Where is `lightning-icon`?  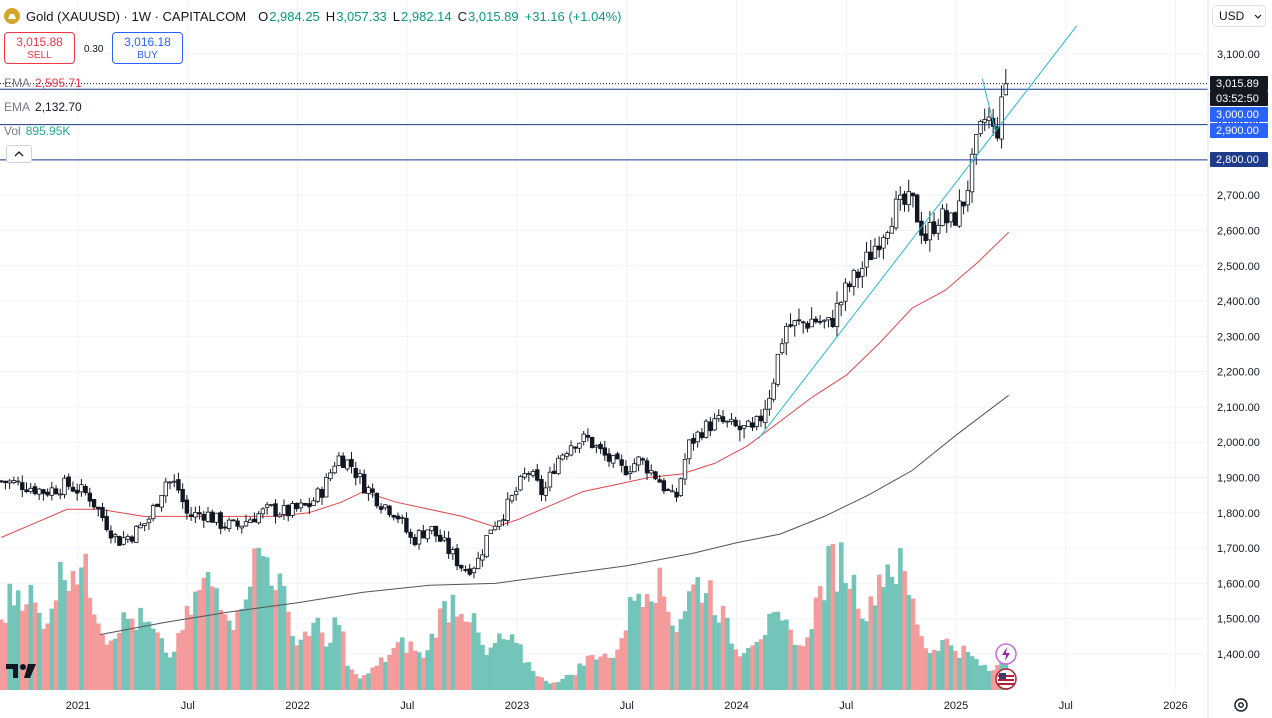 lightning-icon is located at coordinates (1006, 654).